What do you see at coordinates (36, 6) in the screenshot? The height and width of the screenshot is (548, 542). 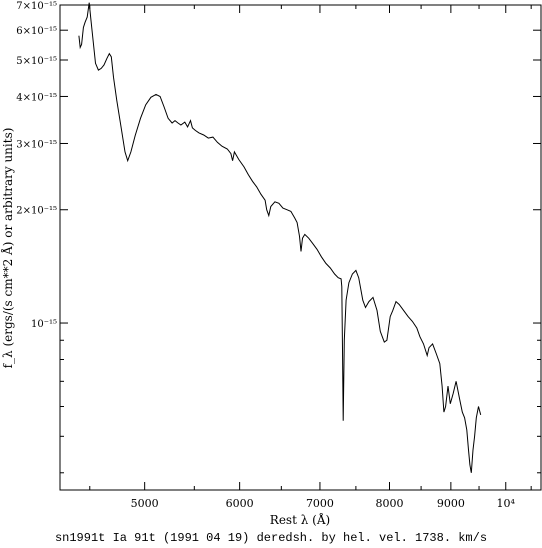 I see `y-tick-label: 7×10⁻¹⁵` at bounding box center [36, 6].